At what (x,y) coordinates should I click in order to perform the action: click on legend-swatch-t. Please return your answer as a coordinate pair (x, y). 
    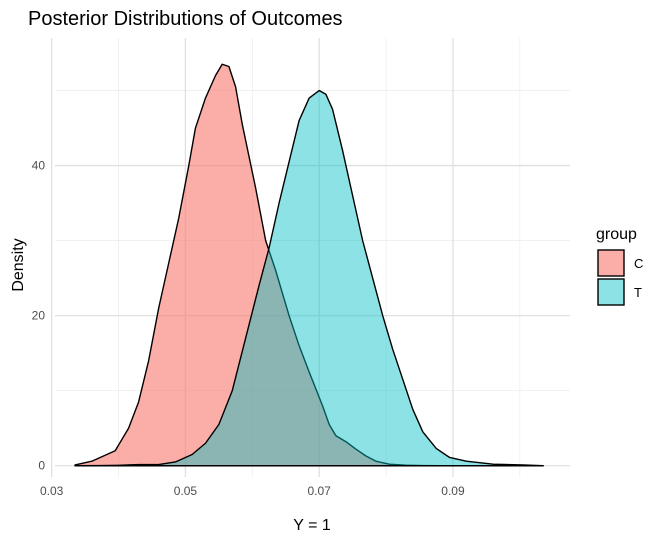
    Looking at the image, I should click on (611, 292).